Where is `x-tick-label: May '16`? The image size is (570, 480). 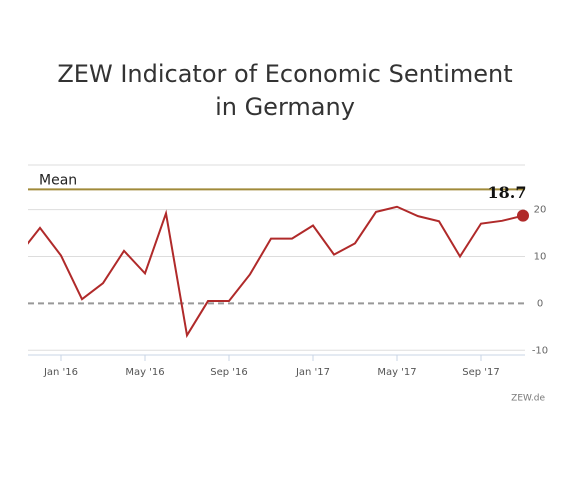 x-tick-label: May '16 is located at coordinates (144, 372).